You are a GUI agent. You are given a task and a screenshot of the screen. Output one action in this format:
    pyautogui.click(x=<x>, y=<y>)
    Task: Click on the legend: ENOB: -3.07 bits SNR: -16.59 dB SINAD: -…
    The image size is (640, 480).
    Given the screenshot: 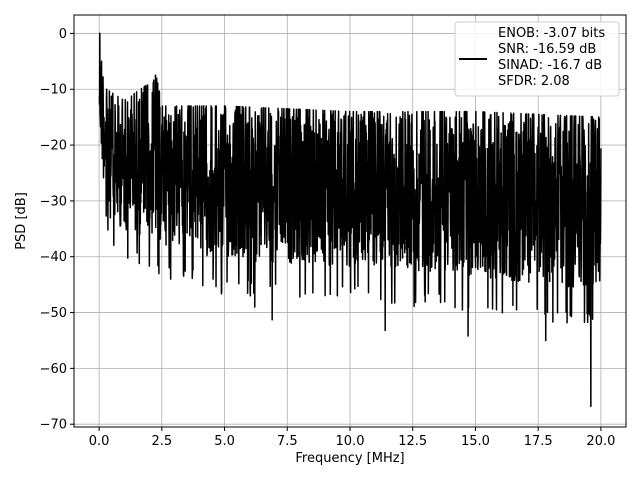 What is the action you would take?
    pyautogui.click(x=537, y=59)
    